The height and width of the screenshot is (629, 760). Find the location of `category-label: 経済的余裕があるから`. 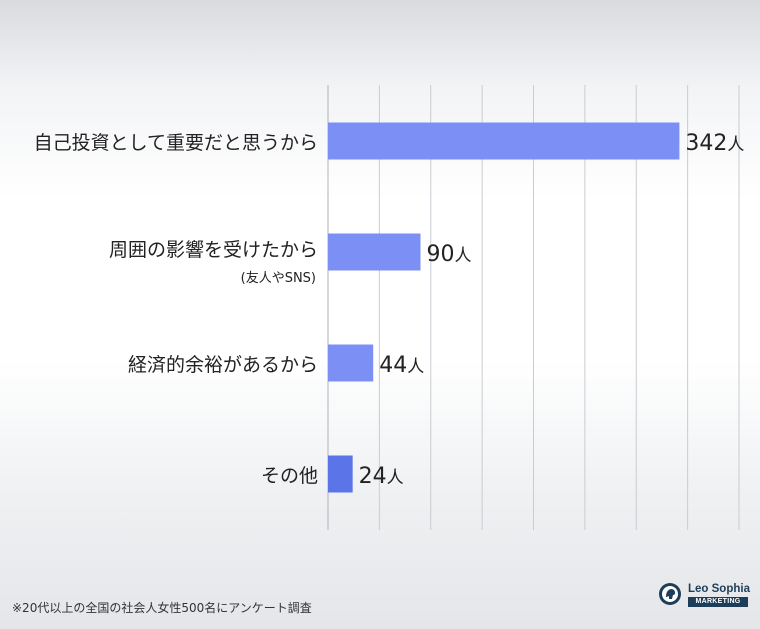

category-label: 経済的余裕があるから is located at coordinates (223, 365).